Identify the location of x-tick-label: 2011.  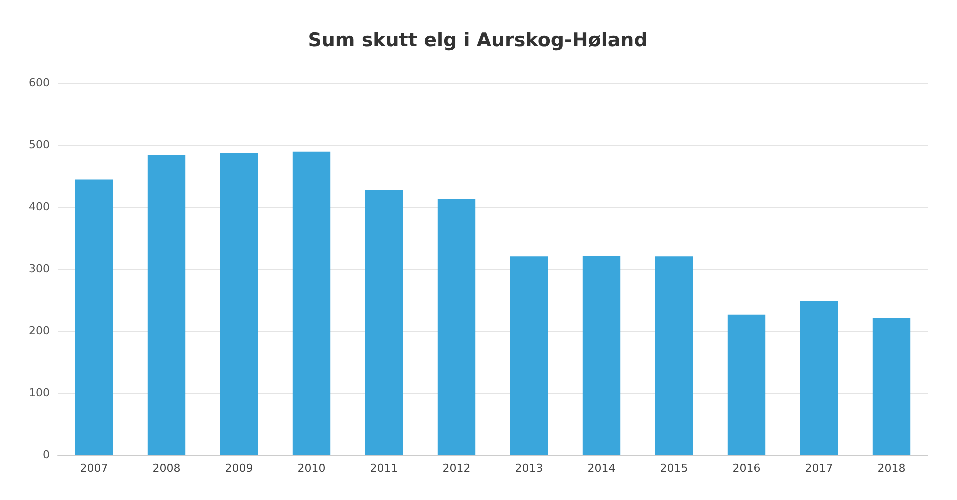
(384, 468).